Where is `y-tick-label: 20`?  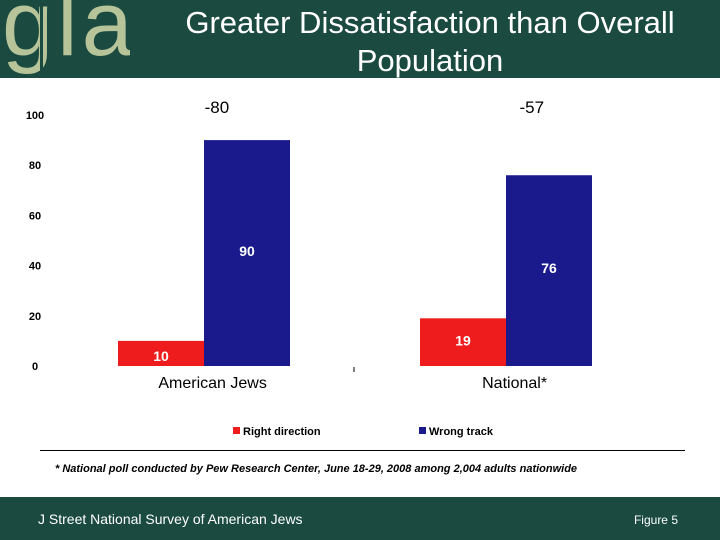
y-tick-label: 20 is located at coordinates (35, 317).